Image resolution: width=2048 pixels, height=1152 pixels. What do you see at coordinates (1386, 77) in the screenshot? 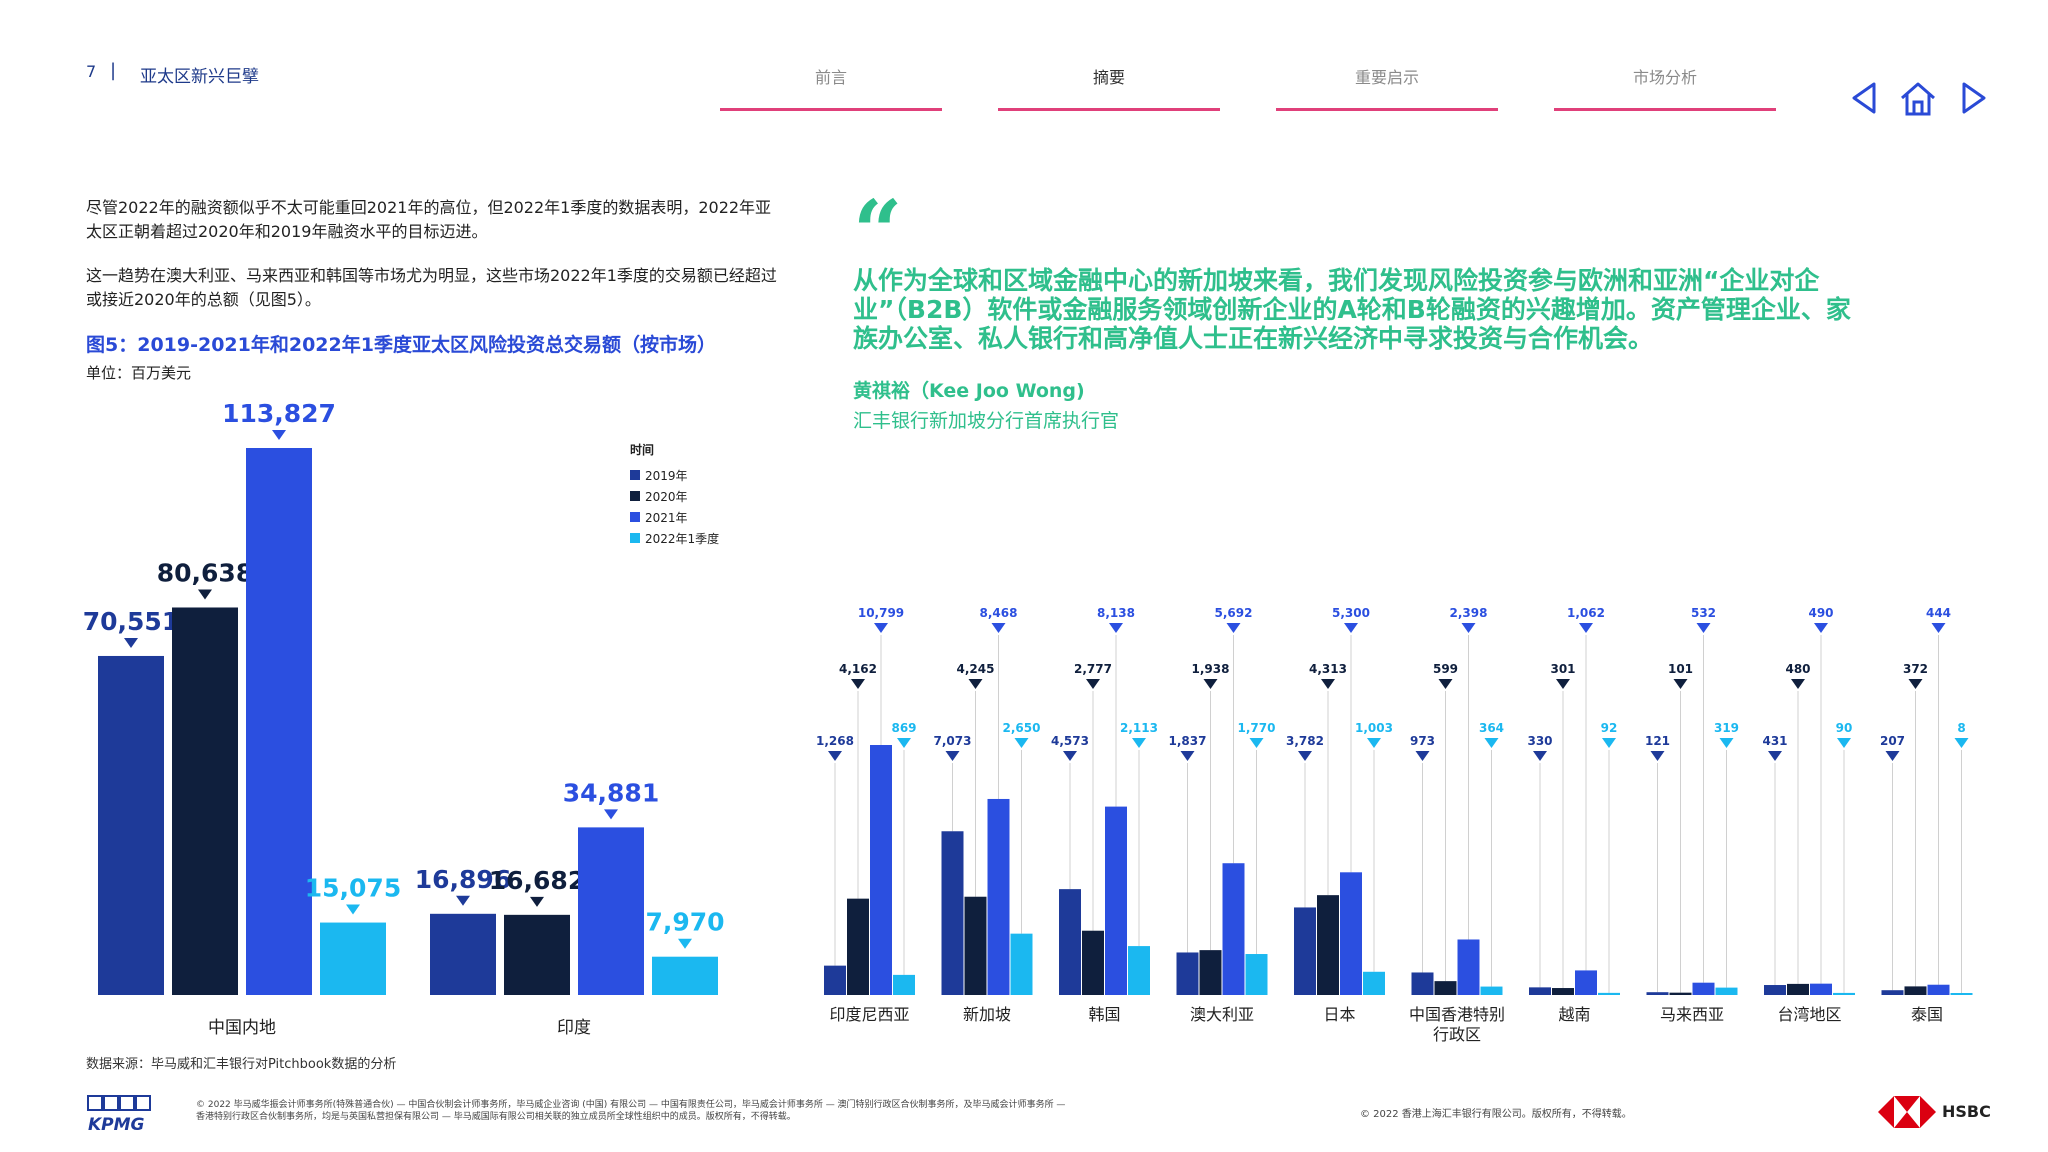
I see `tab-key-insights: 重要启示` at bounding box center [1386, 77].